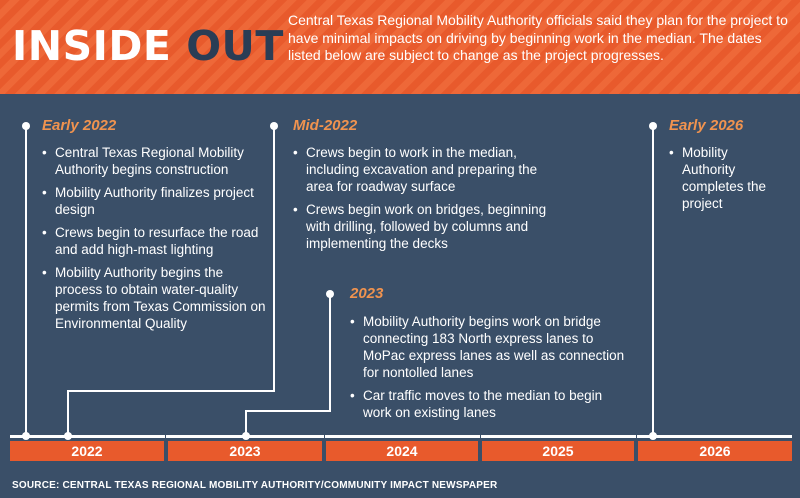  What do you see at coordinates (325, 125) in the screenshot?
I see `milestone-label-mid-2022: Mid-2022` at bounding box center [325, 125].